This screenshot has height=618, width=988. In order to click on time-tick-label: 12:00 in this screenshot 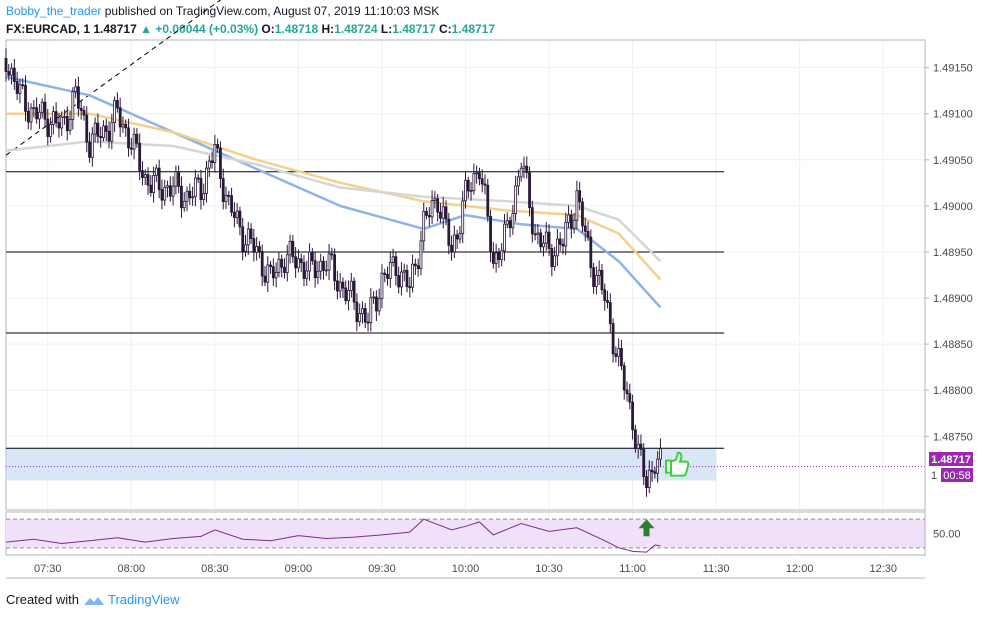, I will do `click(800, 569)`.